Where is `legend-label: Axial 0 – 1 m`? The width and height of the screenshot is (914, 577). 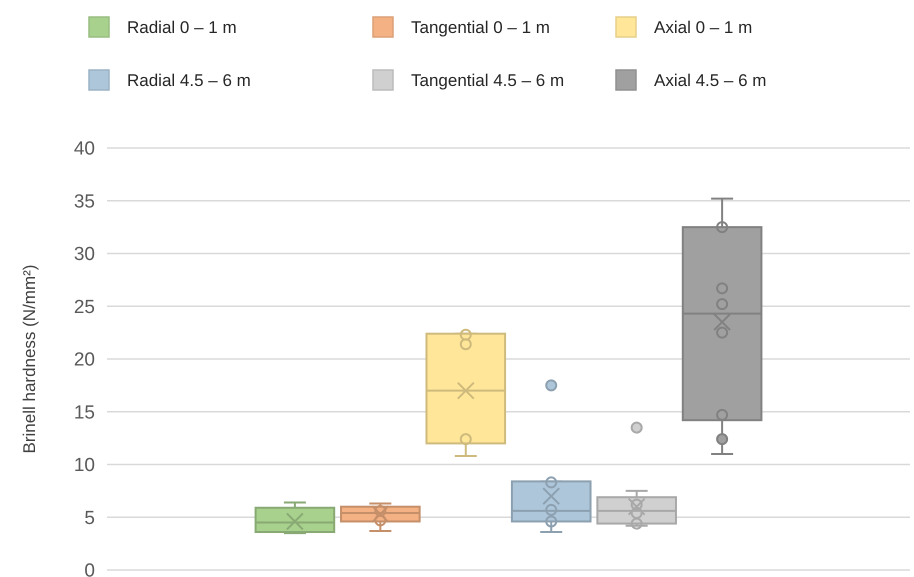 legend-label: Axial 0 – 1 m is located at coordinates (703, 27).